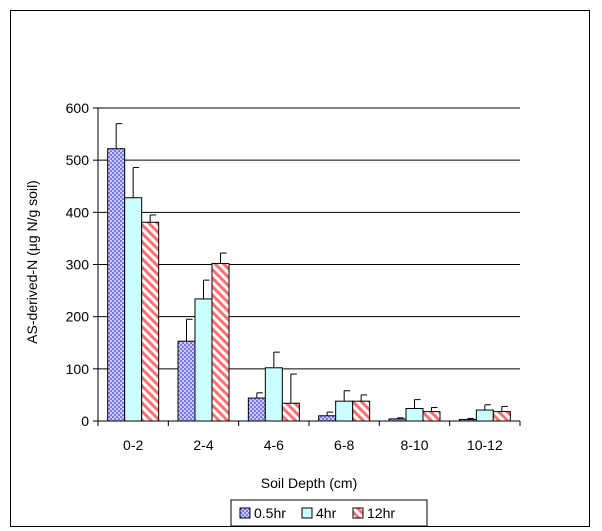 The width and height of the screenshot is (602, 531). What do you see at coordinates (485, 445) in the screenshot?
I see `x-tick-label: 10-12` at bounding box center [485, 445].